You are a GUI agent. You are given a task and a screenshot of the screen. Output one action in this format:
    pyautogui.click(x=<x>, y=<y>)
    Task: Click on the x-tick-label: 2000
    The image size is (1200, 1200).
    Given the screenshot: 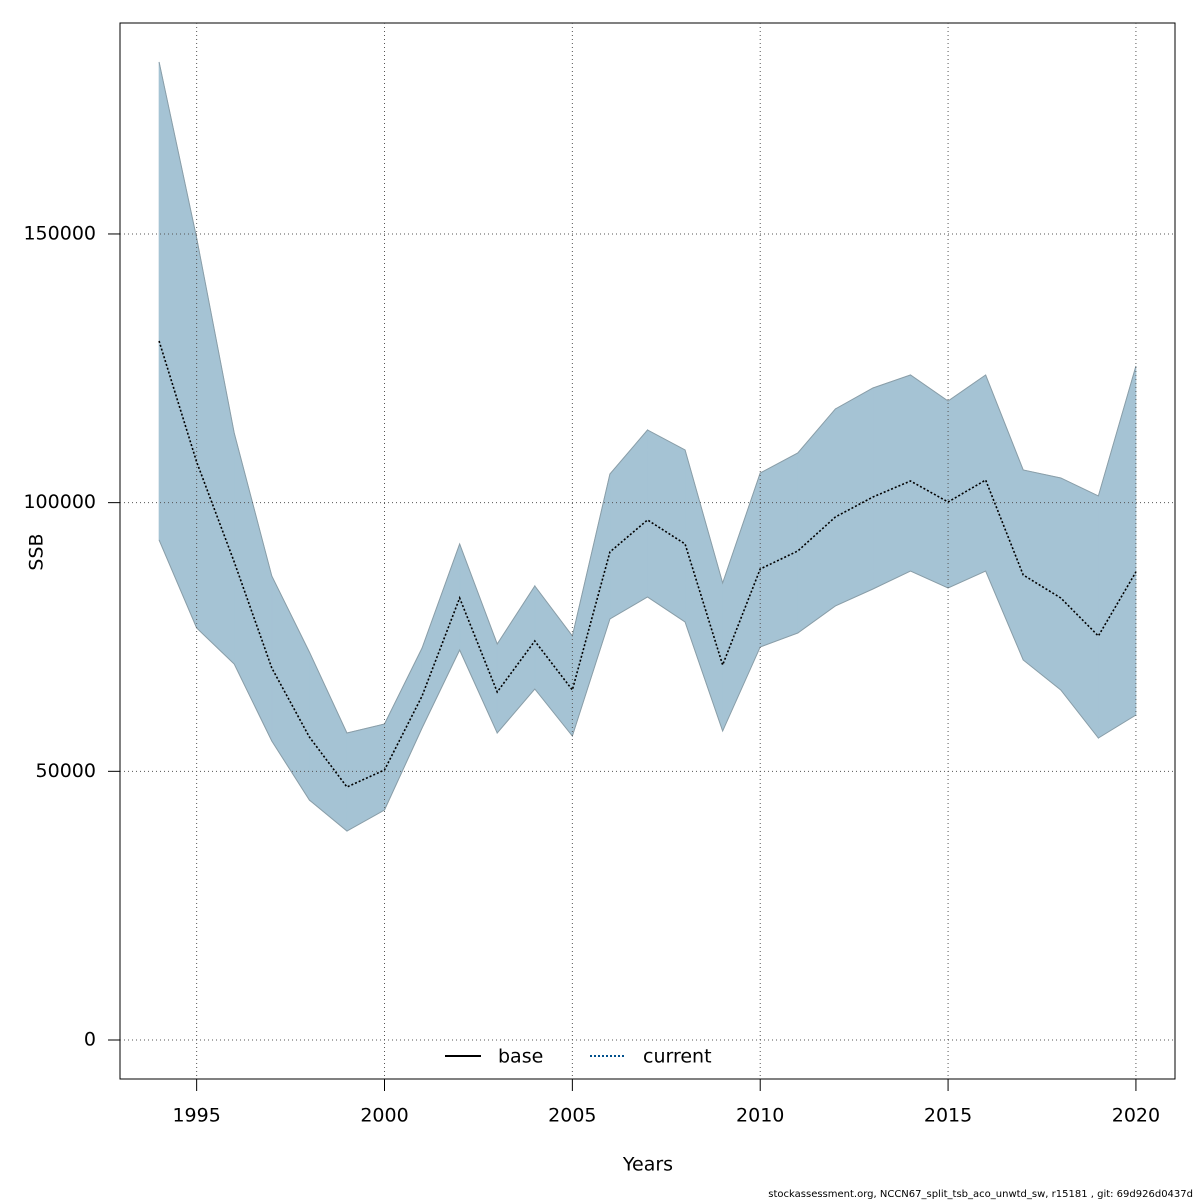 What is the action you would take?
    pyautogui.click(x=384, y=1116)
    